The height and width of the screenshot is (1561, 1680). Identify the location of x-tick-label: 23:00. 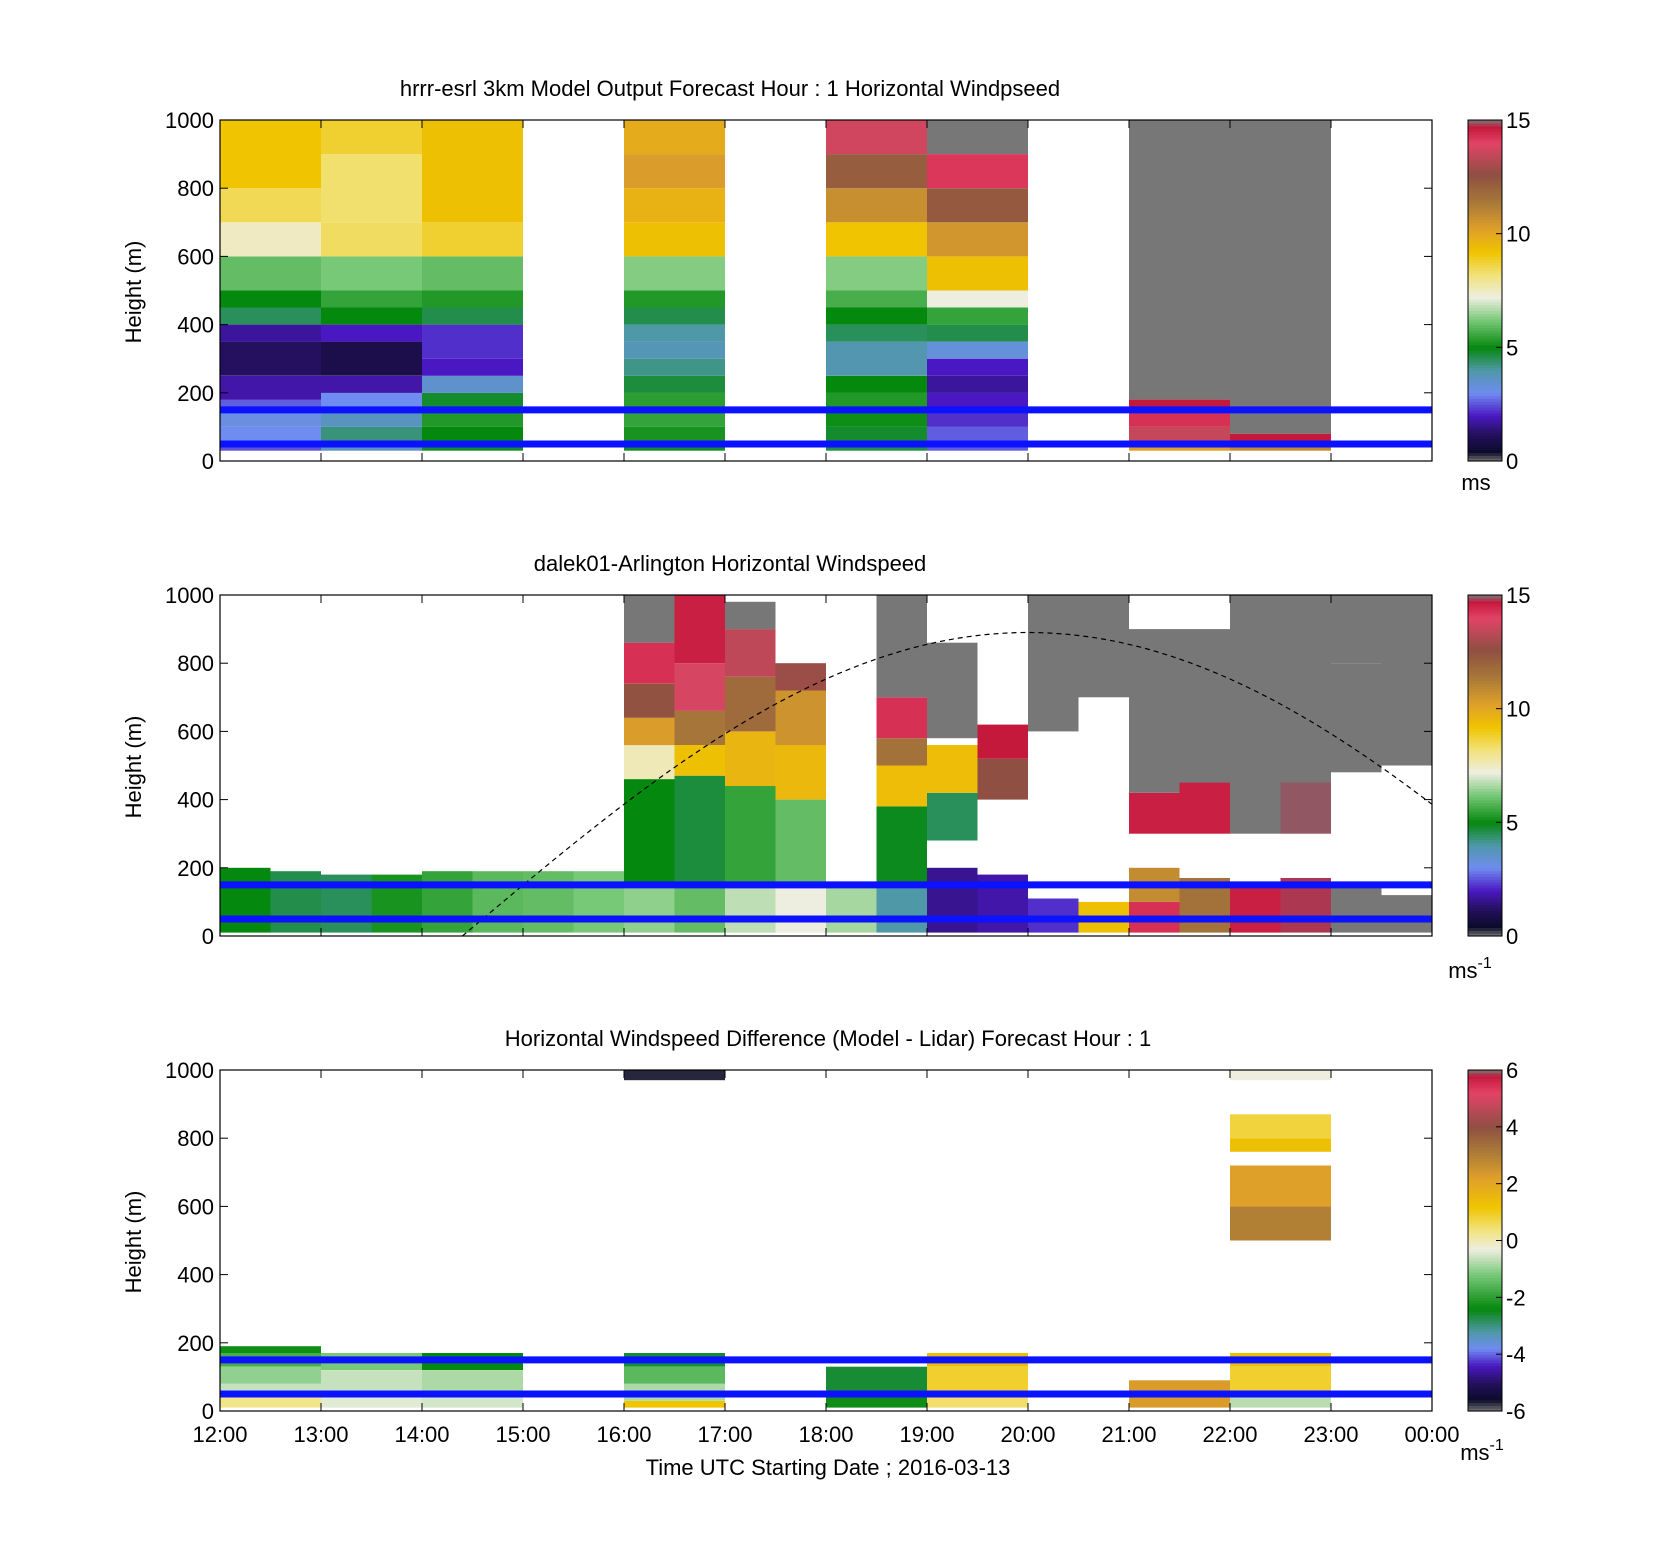
(1330, 1434).